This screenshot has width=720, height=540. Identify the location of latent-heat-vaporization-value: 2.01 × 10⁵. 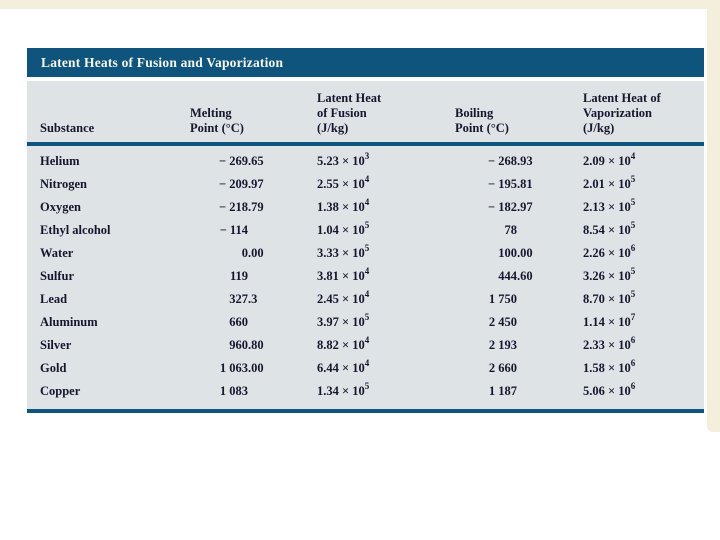
(609, 182).